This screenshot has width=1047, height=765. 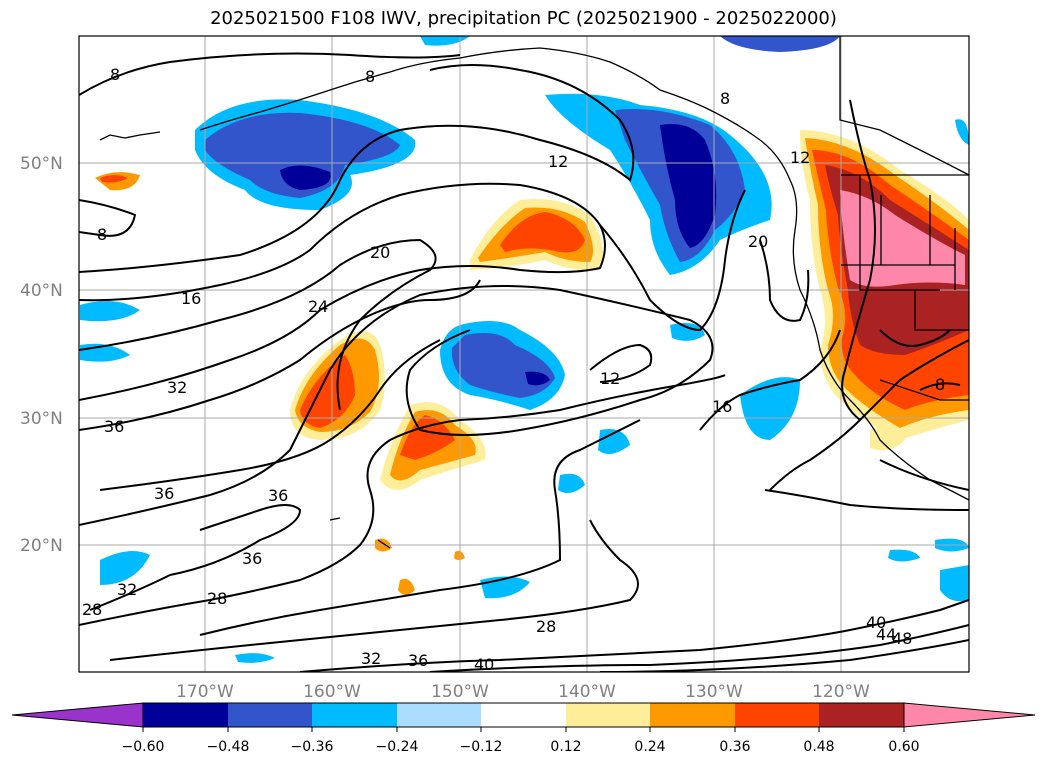 I want to click on lon-label-170w: 170°W, so click(x=205, y=692).